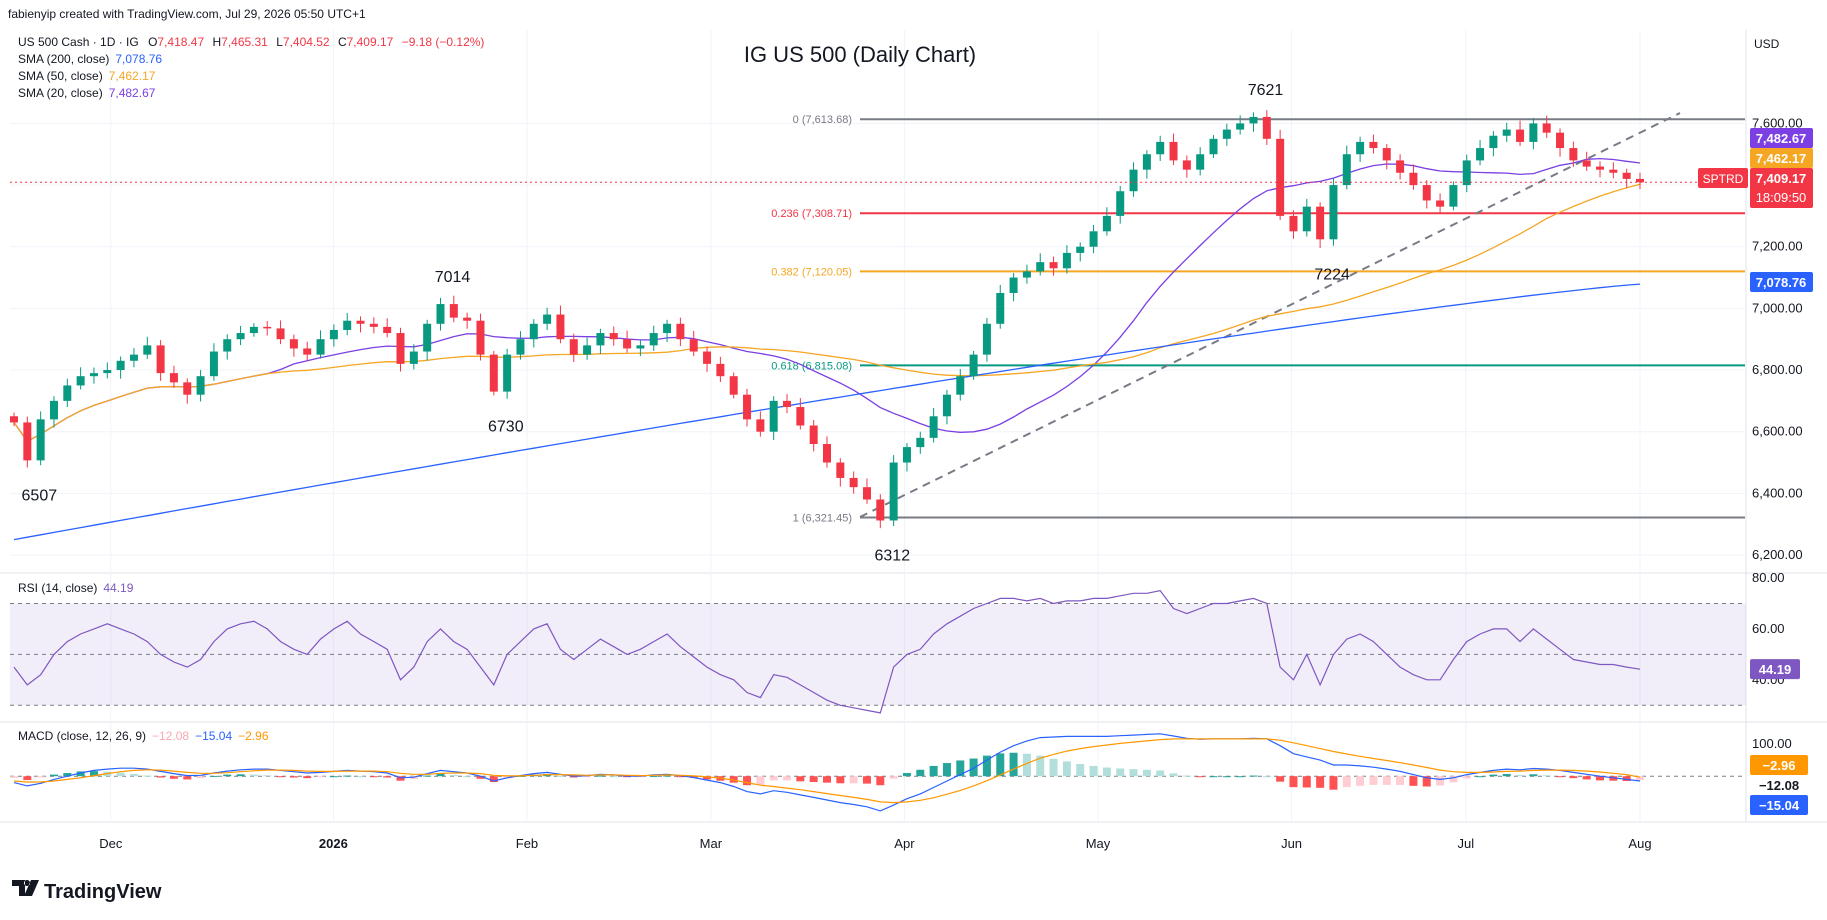 This screenshot has width=1827, height=920. I want to click on macd-line, so click(827, 772).